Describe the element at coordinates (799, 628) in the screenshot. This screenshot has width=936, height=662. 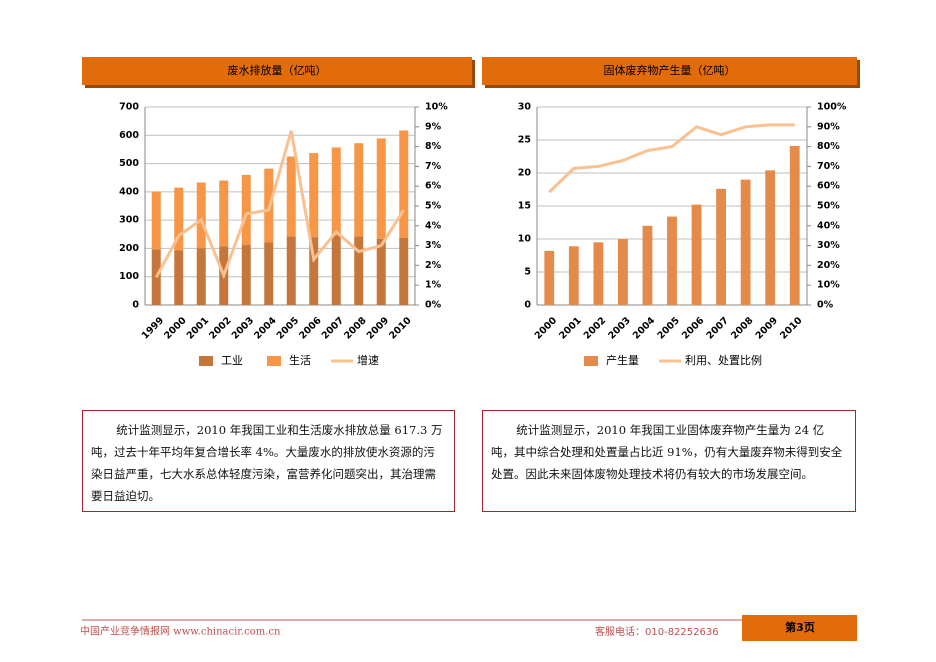
I see `page-box` at that location.